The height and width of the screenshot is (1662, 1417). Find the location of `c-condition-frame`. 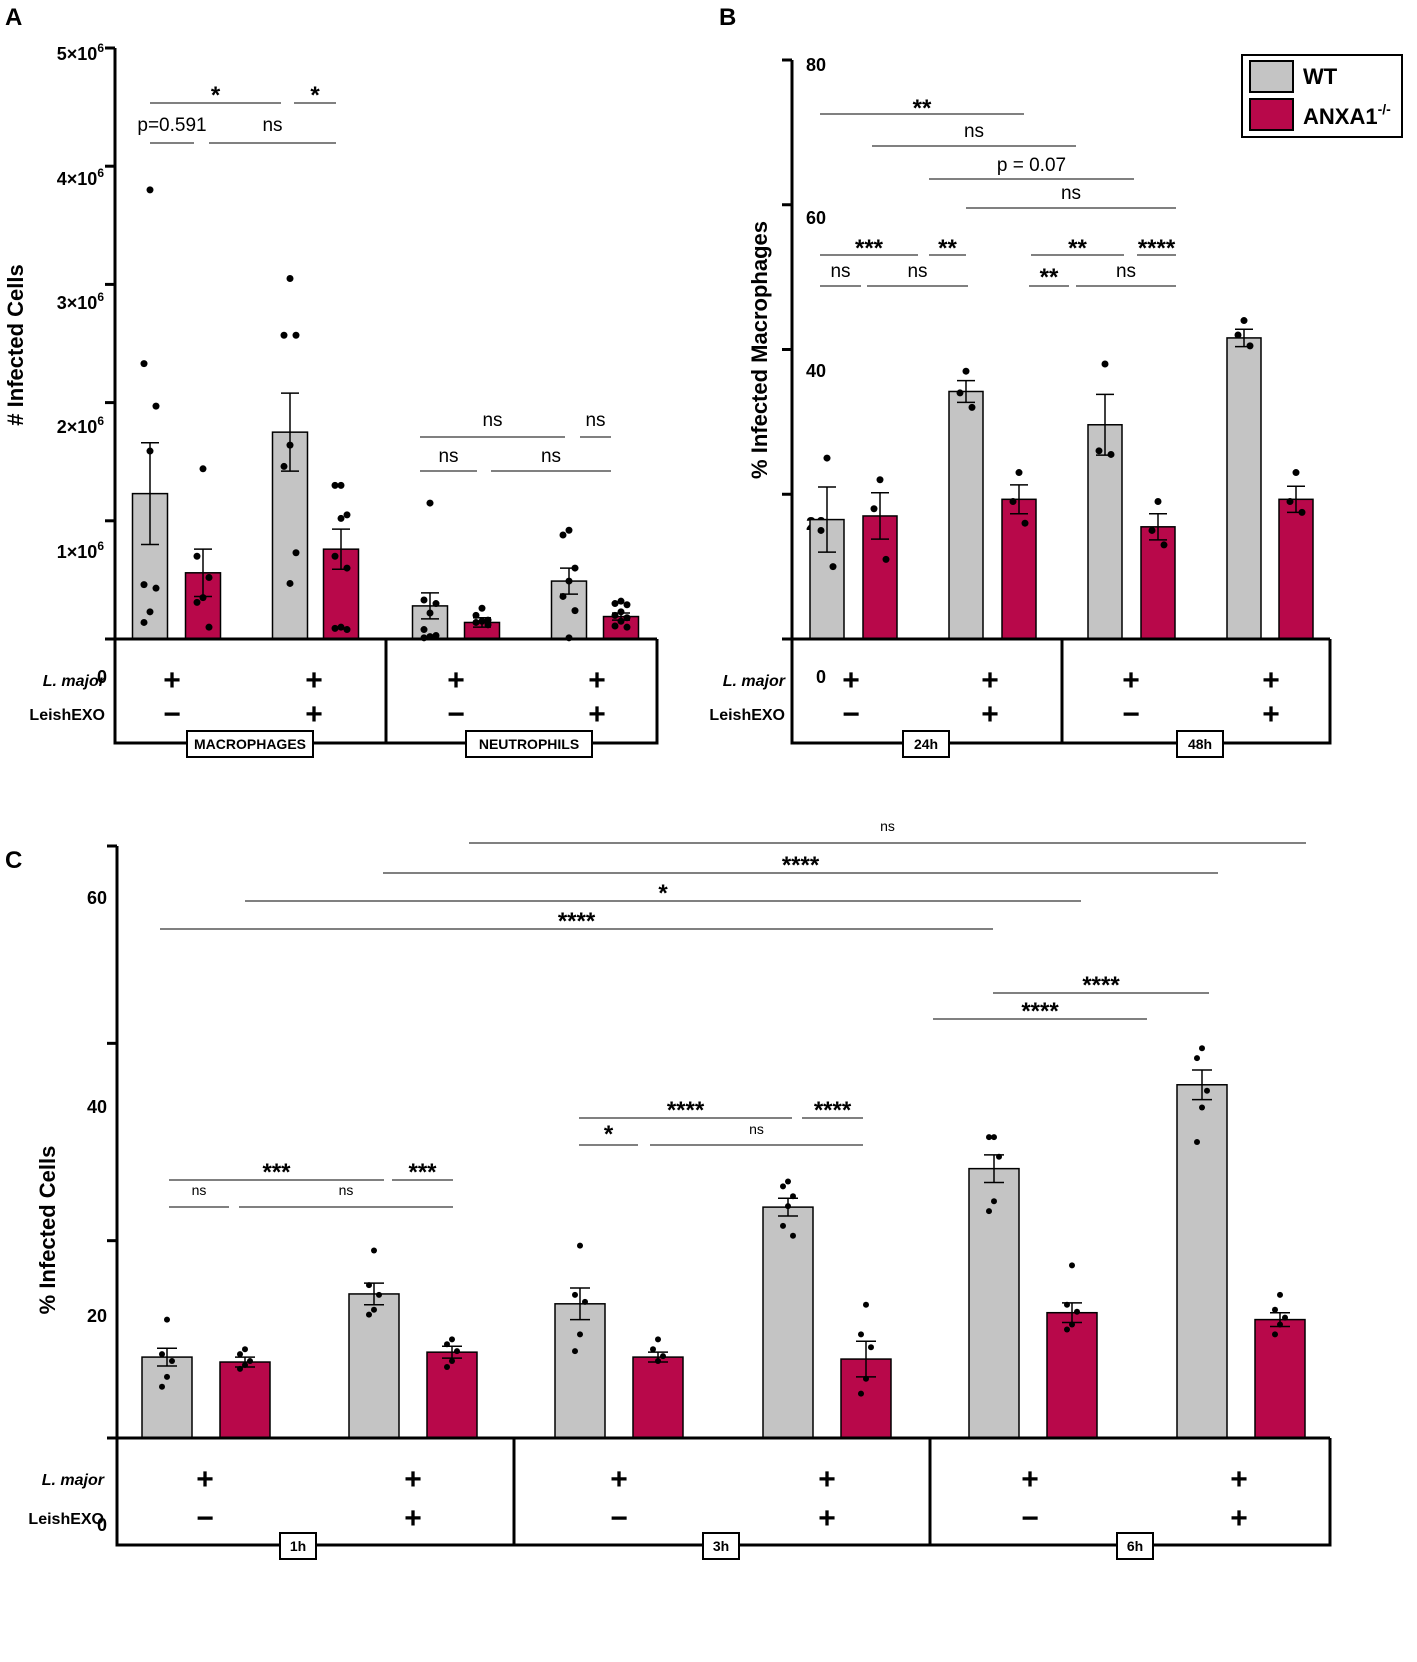

c-condition-frame is located at coordinates (723, 1492).